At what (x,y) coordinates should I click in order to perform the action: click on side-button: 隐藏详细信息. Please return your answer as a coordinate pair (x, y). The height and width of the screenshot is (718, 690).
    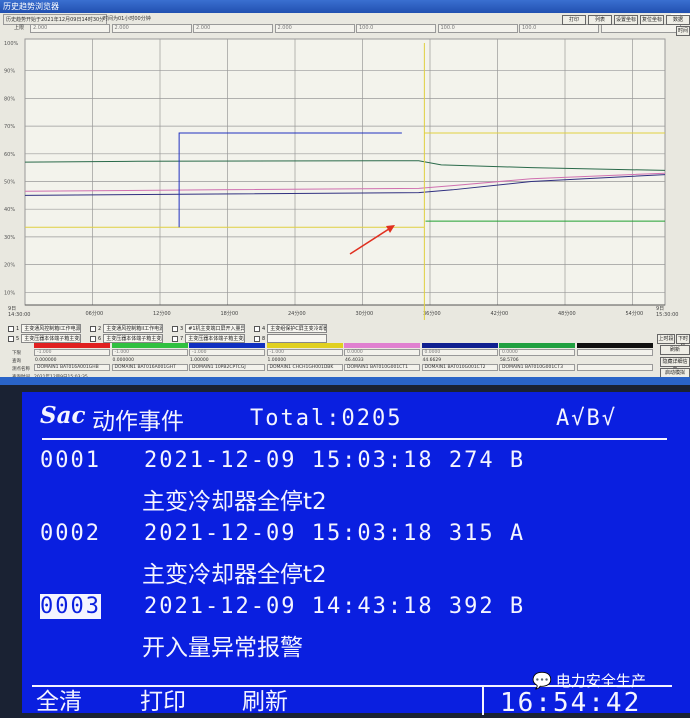
    Looking at the image, I should click on (675, 365).